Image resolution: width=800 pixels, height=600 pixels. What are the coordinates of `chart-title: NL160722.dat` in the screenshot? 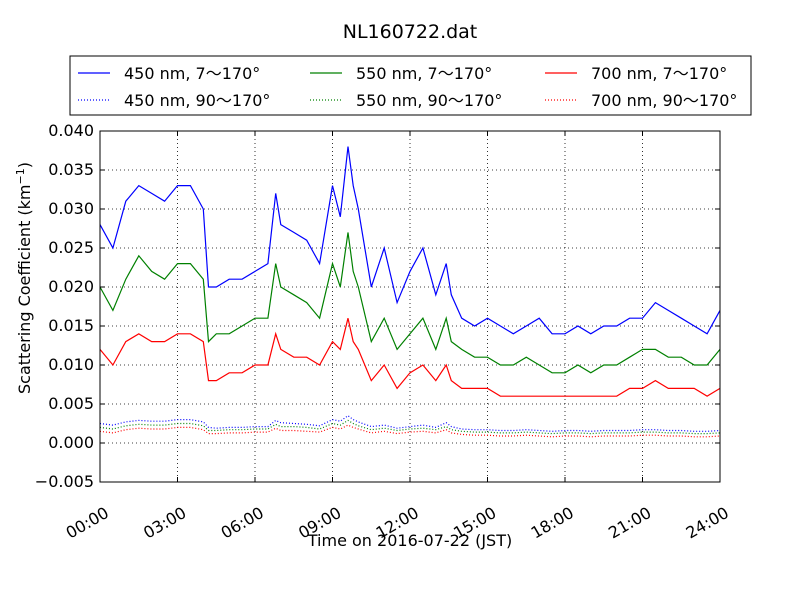 It's located at (410, 32).